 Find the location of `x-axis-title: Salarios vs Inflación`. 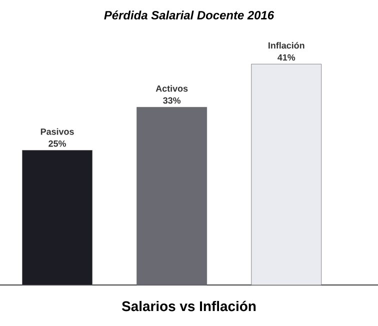

x-axis-title: Salarios vs Inflación is located at coordinates (189, 306).